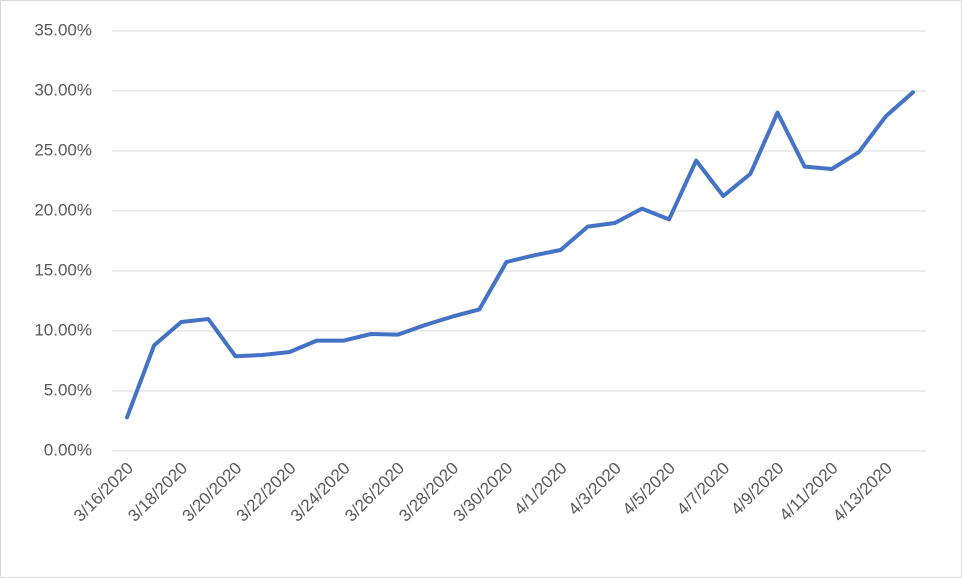  Describe the element at coordinates (68, 449) in the screenshot. I see `y-tick-label: 0.00%` at that location.